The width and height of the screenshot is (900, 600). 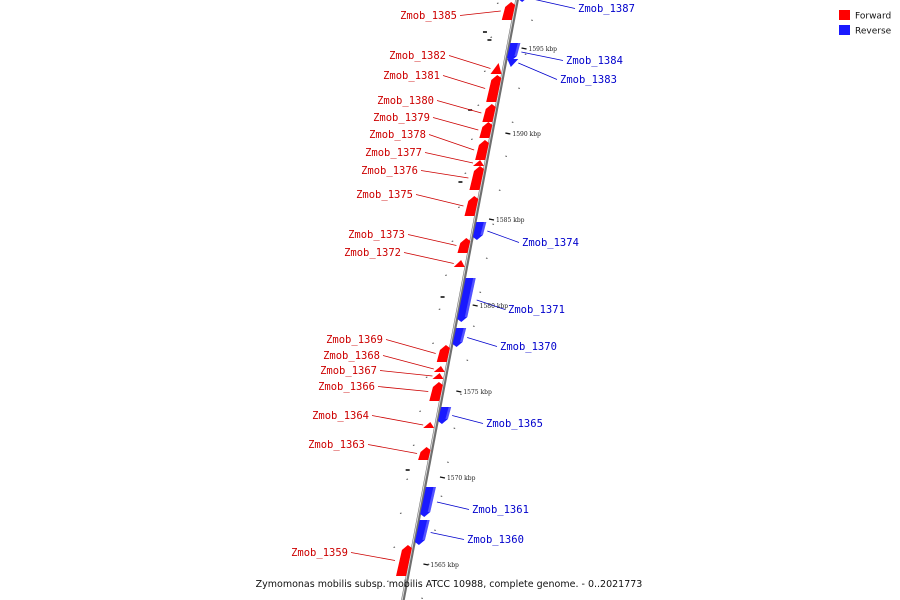 What do you see at coordinates (376, 235) in the screenshot?
I see `gene-label: Zmob_1373` at bounding box center [376, 235].